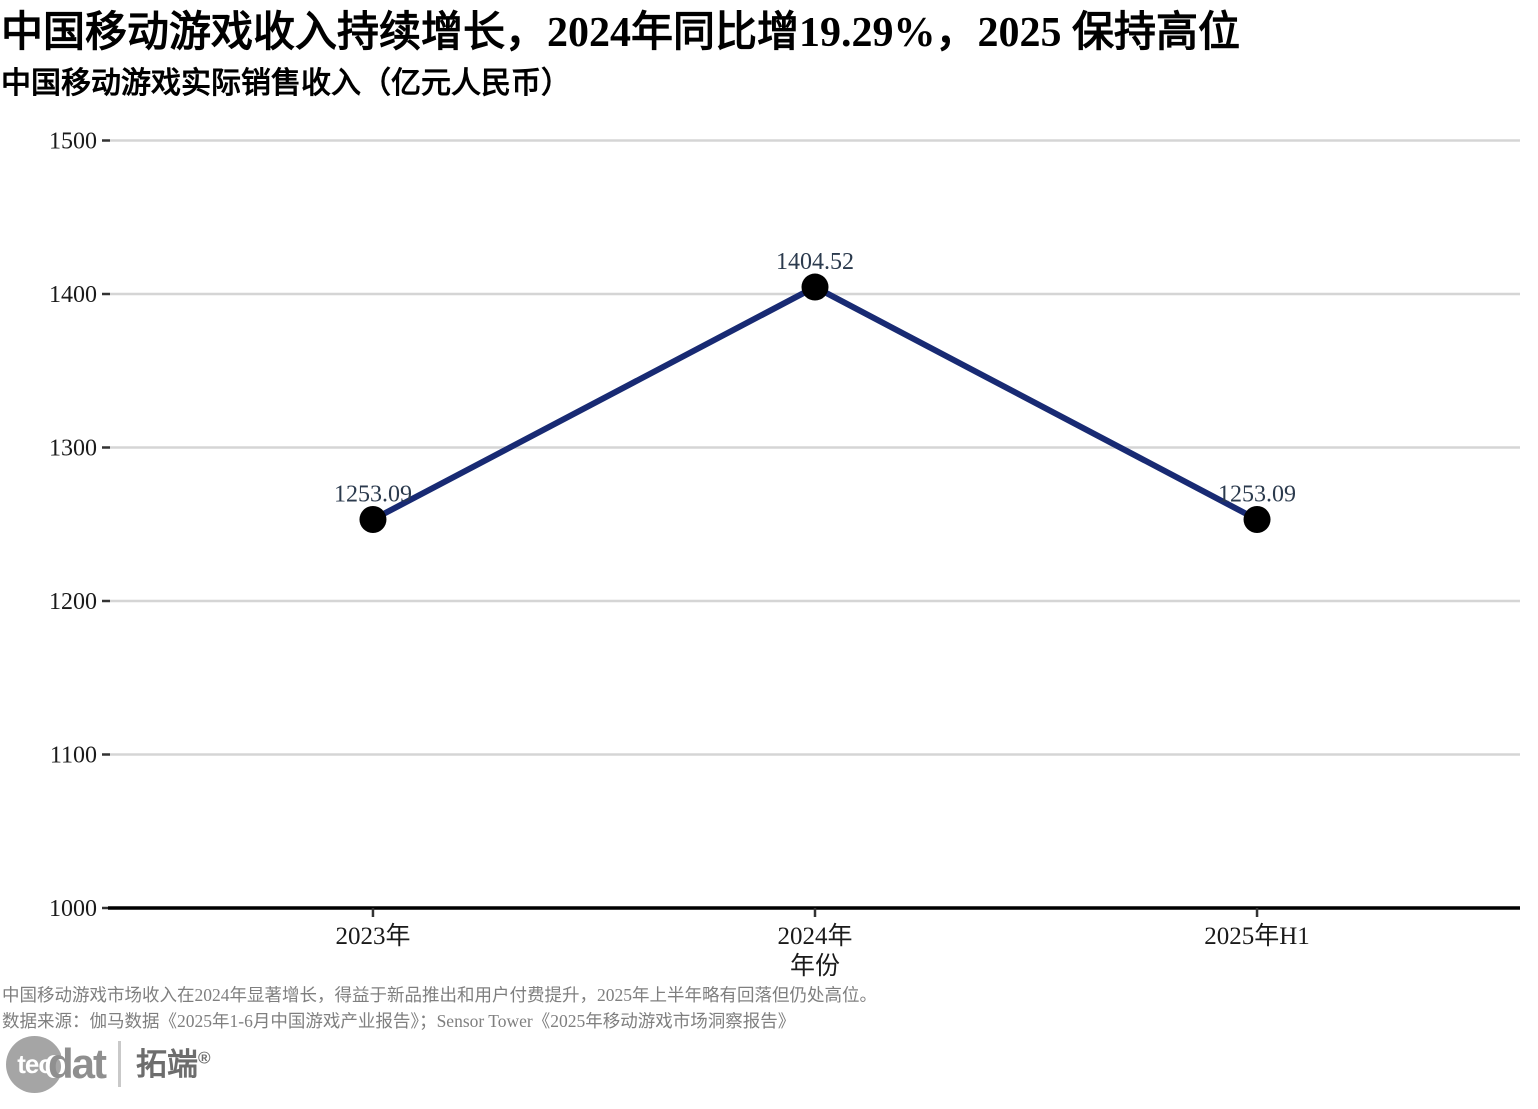 This screenshot has width=1538, height=1109. What do you see at coordinates (73, 602) in the screenshot?
I see `y-axis-tick-label: 1200` at bounding box center [73, 602].